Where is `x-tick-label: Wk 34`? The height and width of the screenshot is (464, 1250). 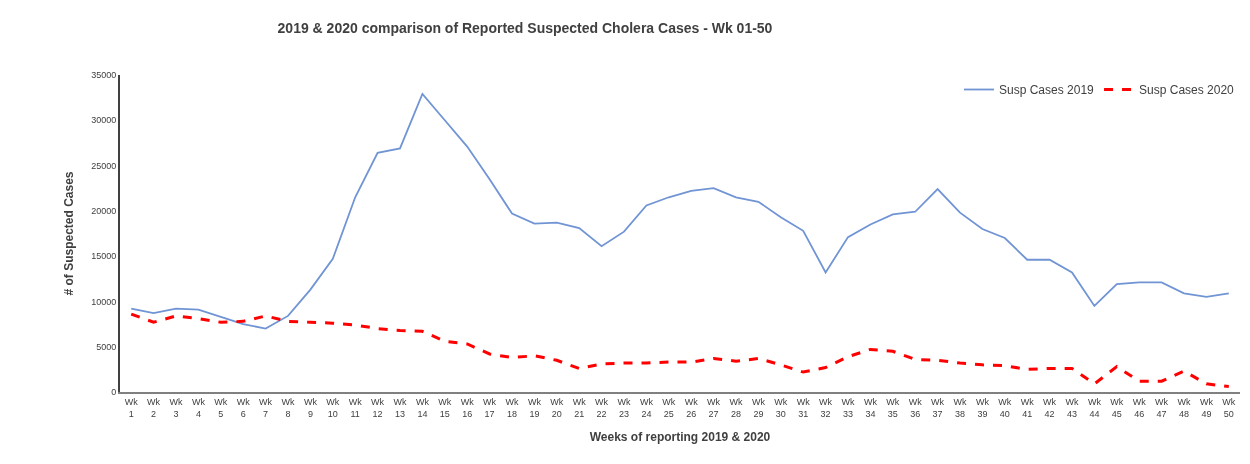 x-tick-label: Wk 34 is located at coordinates (870, 407).